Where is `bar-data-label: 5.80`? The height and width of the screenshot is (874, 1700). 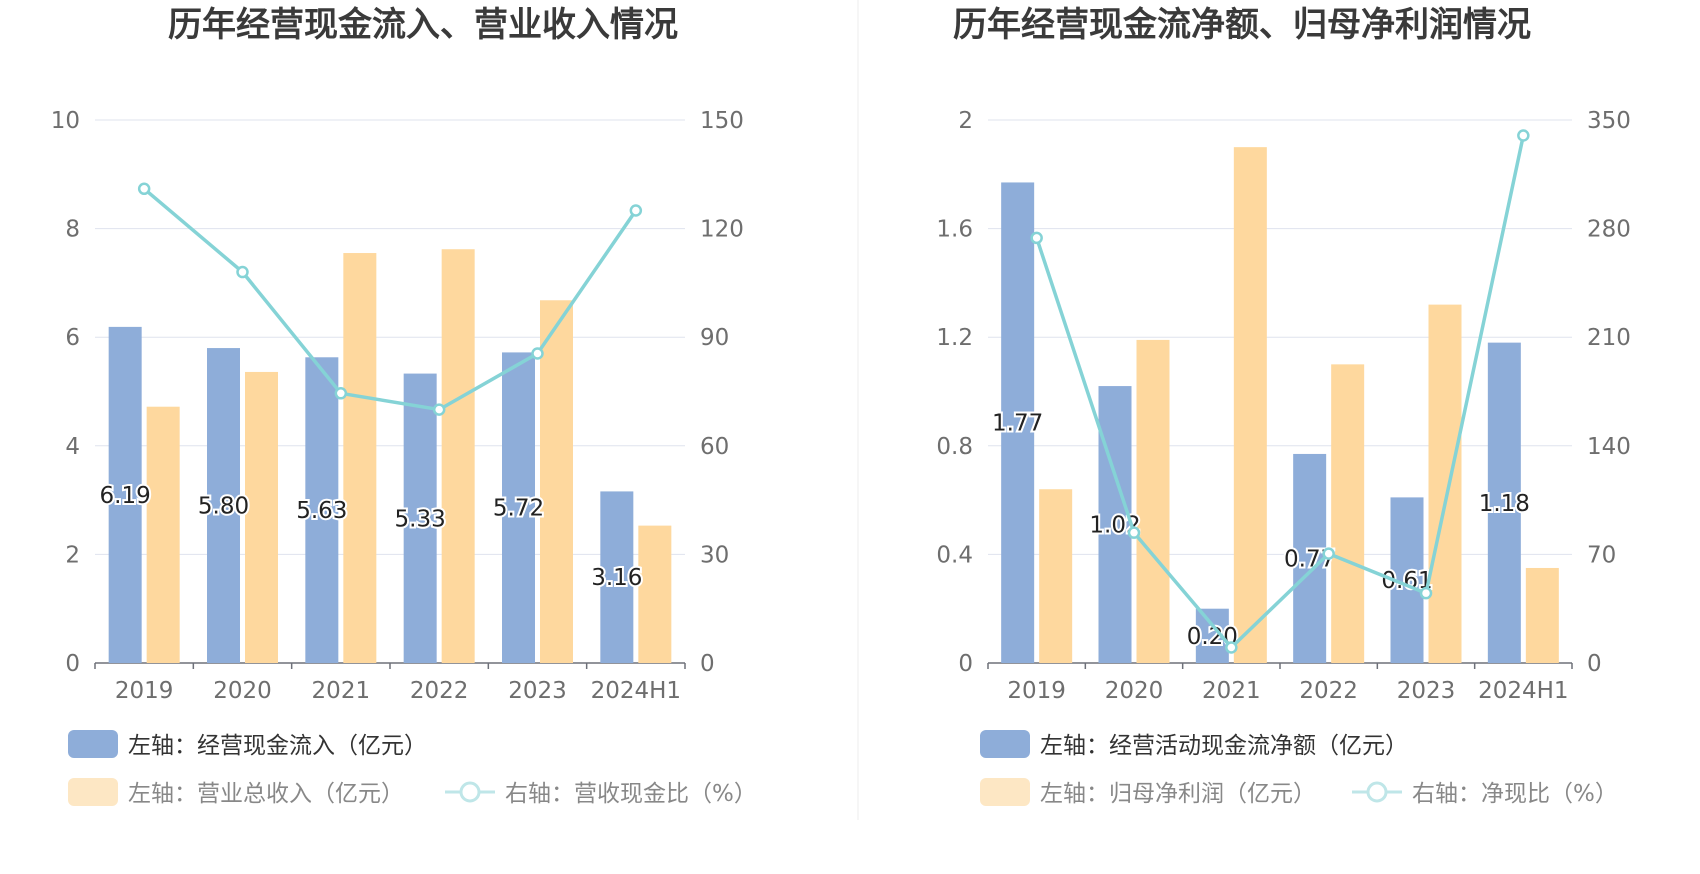 bar-data-label: 5.80 is located at coordinates (223, 507).